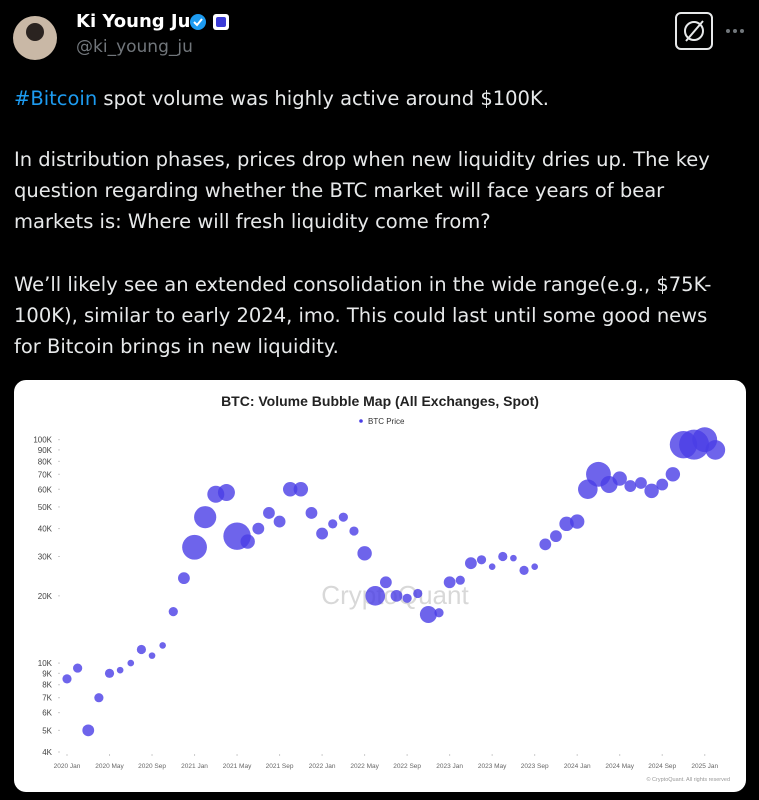 The height and width of the screenshot is (800, 759). Describe the element at coordinates (619, 766) in the screenshot. I see `x-tick-label: 2024 May` at that location.